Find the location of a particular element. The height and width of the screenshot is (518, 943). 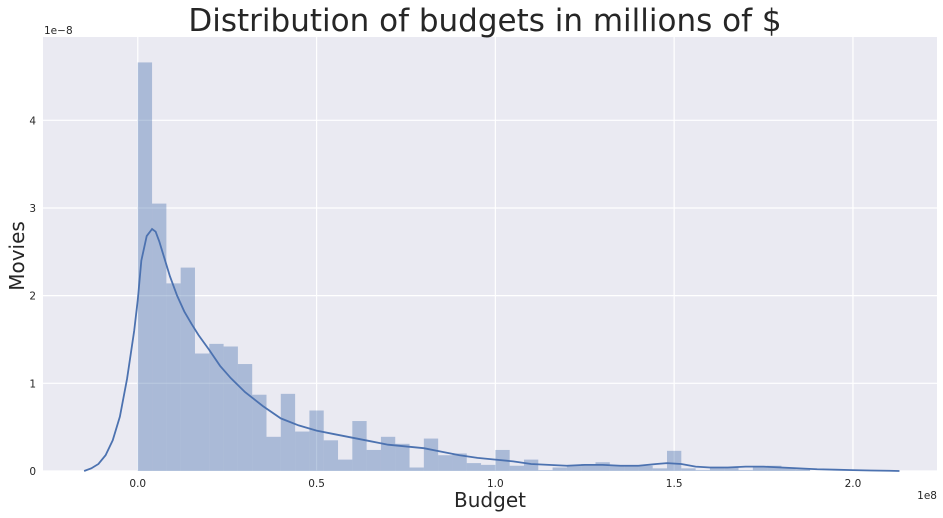

x-tick-label: 0.0 is located at coordinates (137, 484).